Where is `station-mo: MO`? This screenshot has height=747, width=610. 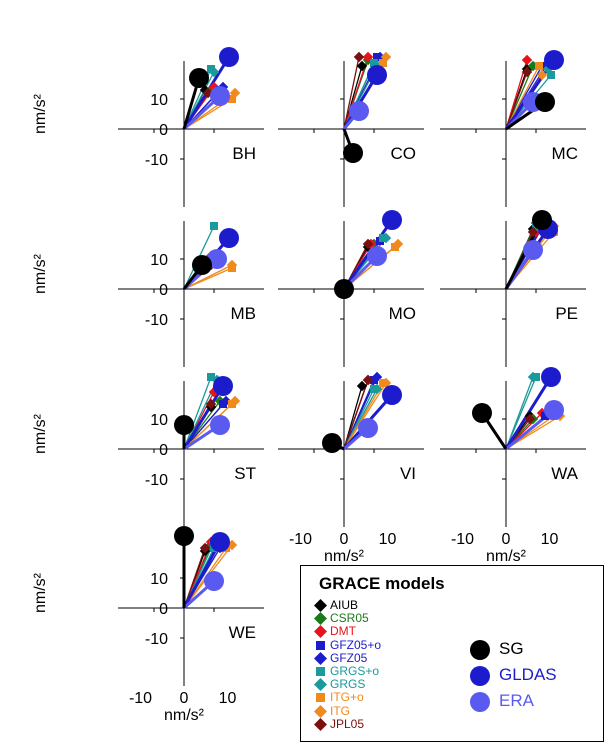 station-mo: MO is located at coordinates (375, 266).